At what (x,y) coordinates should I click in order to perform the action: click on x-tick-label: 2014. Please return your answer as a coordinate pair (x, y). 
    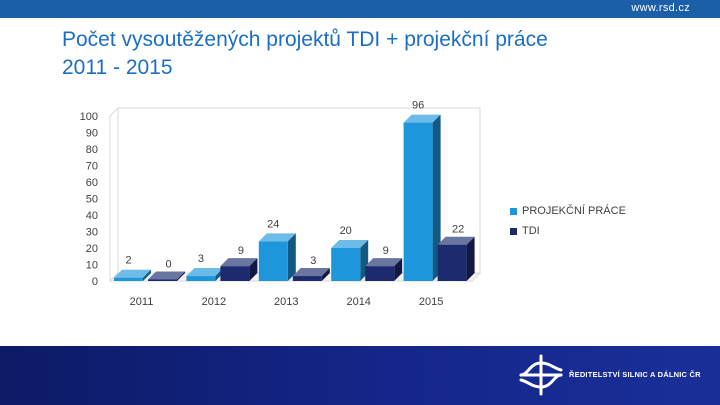
    Looking at the image, I should click on (358, 302).